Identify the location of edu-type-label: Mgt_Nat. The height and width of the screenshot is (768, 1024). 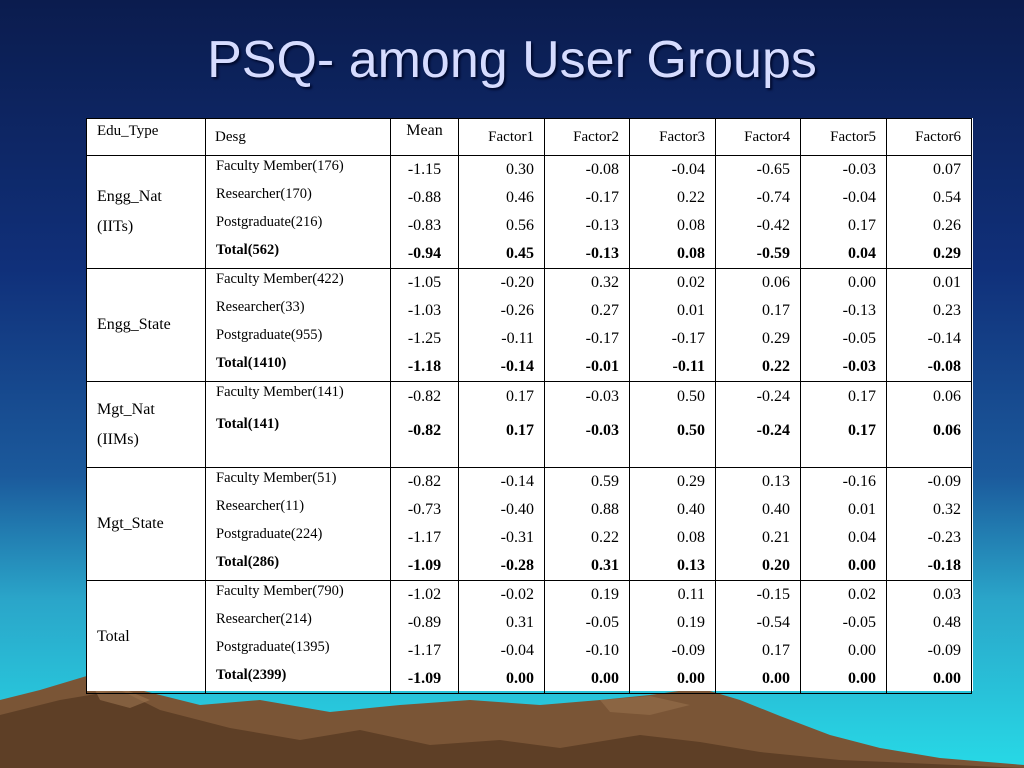
(126, 409).